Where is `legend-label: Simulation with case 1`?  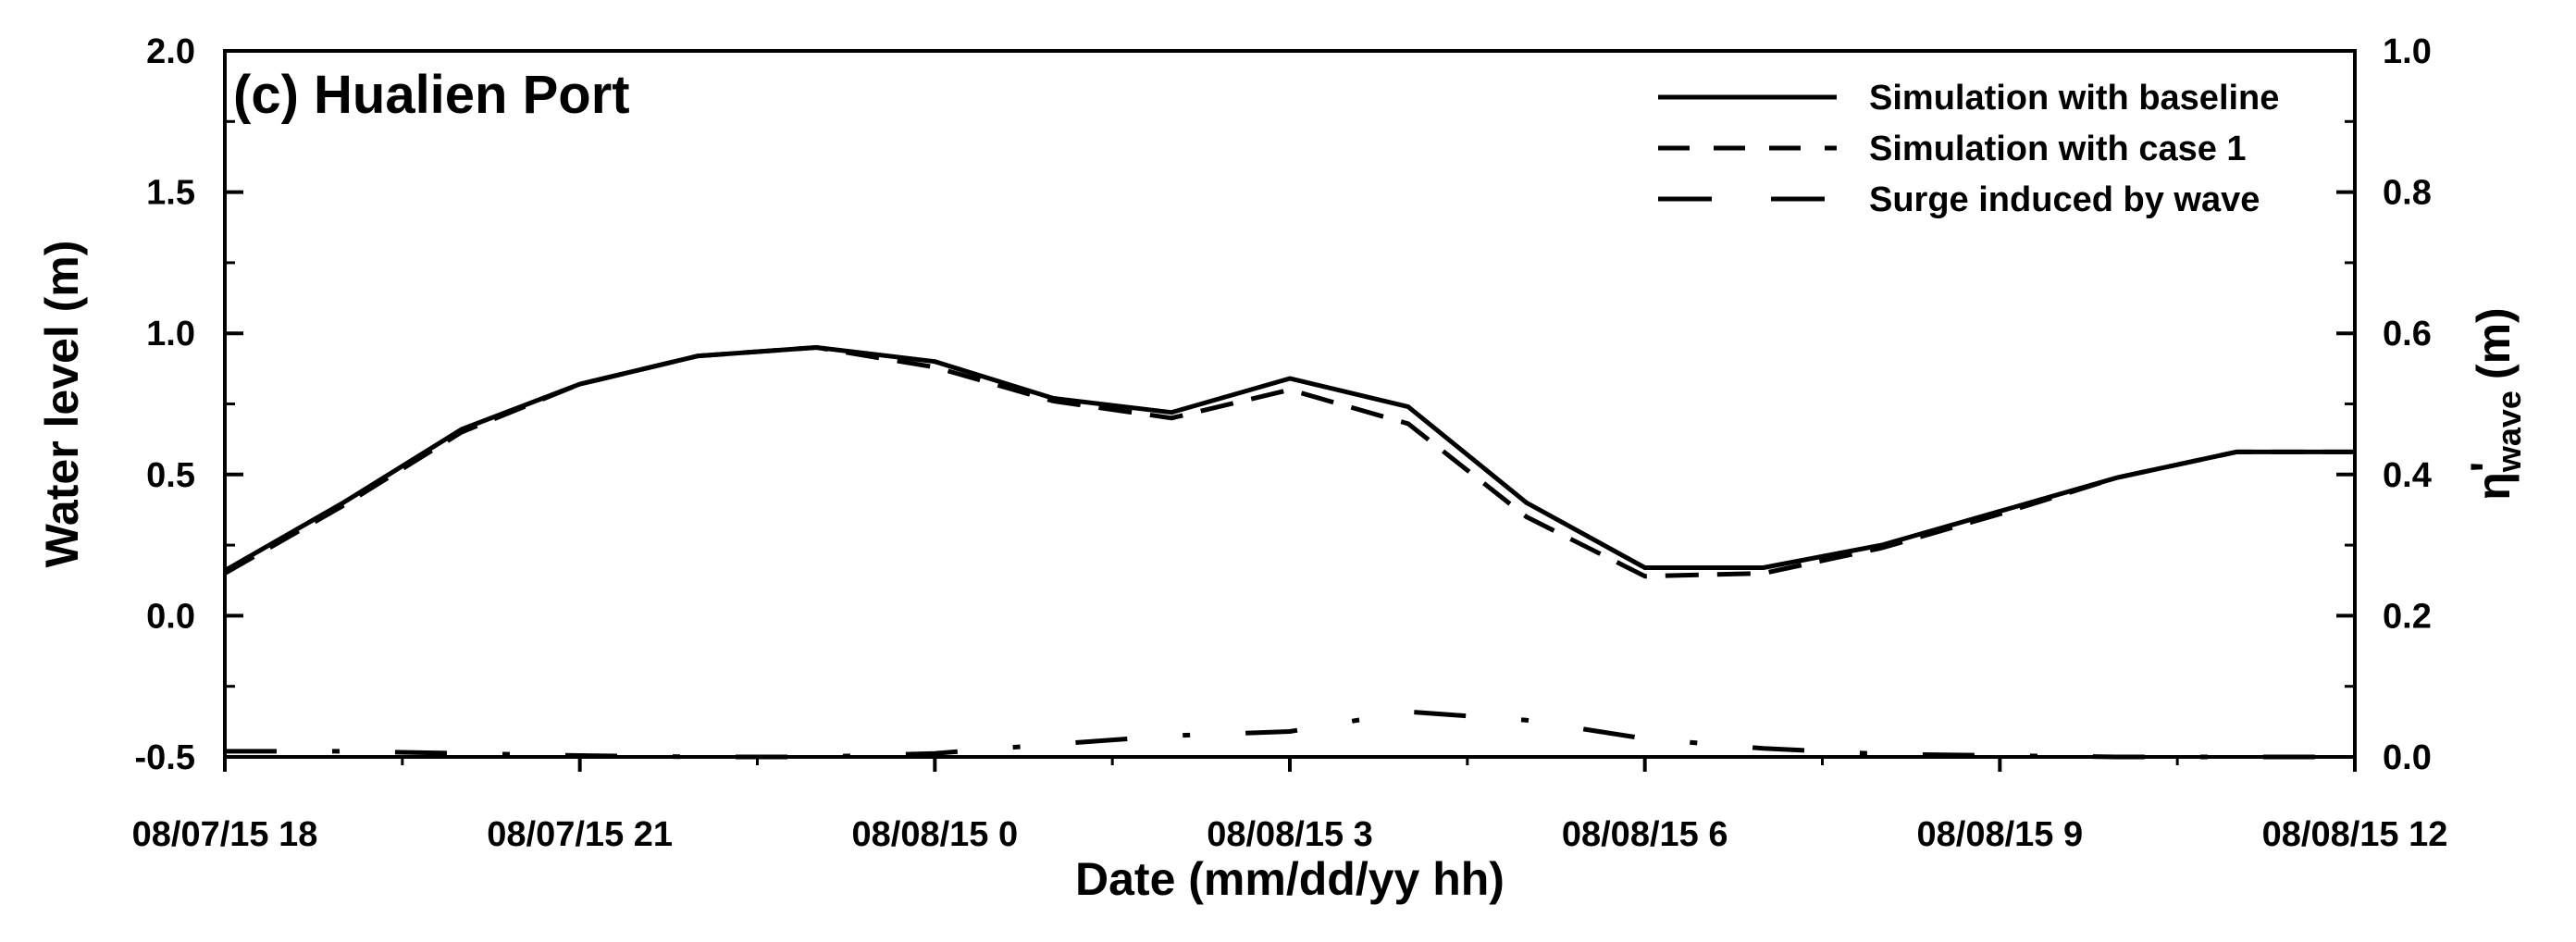 legend-label: Simulation with case 1 is located at coordinates (2058, 149).